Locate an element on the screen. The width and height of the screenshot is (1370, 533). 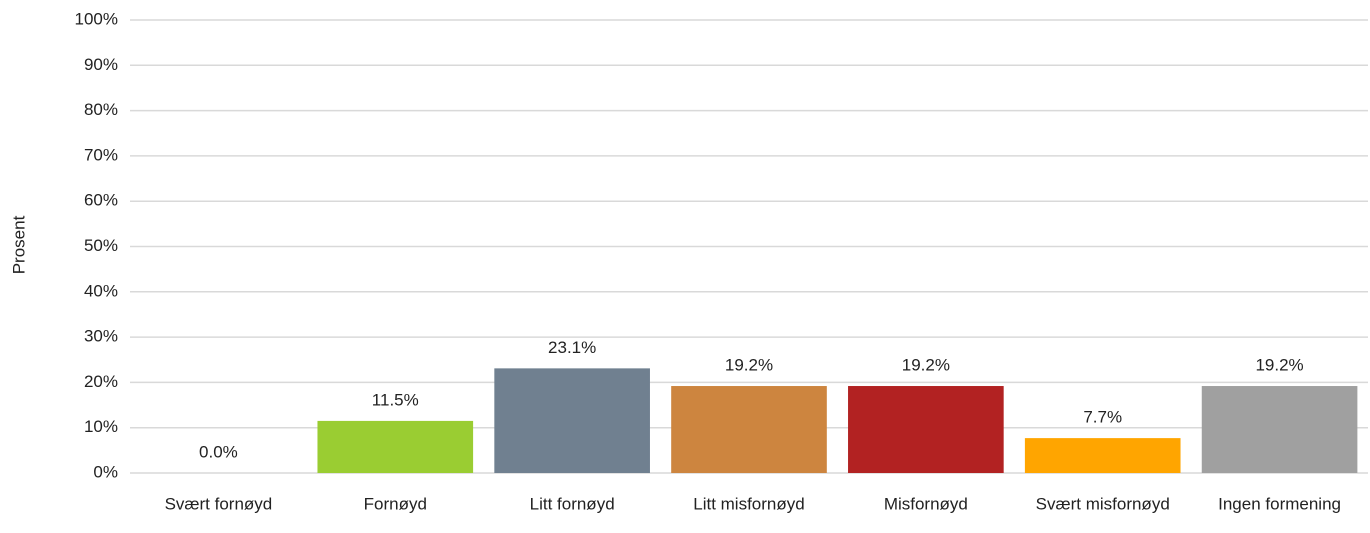
data-label: 11.5% is located at coordinates (395, 399).